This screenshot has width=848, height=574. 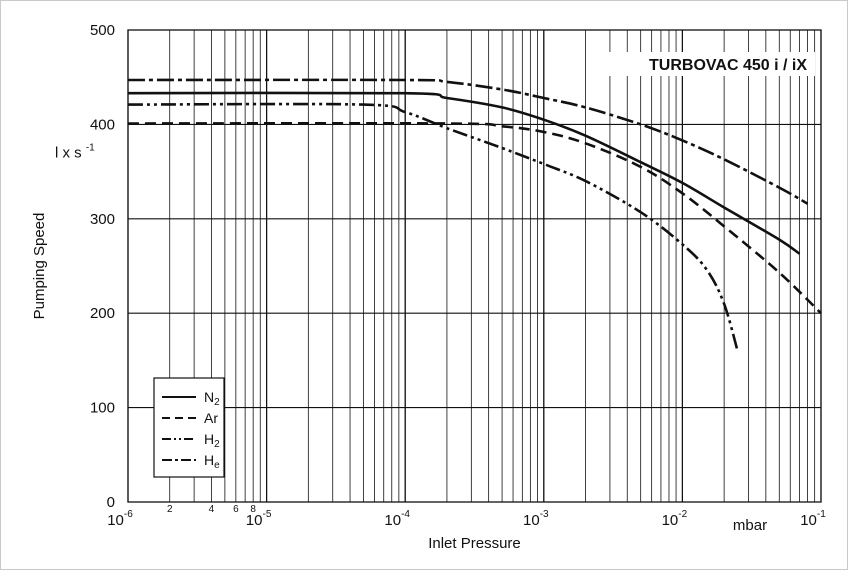 I want to click on legend-label-base: N, so click(x=209, y=397).